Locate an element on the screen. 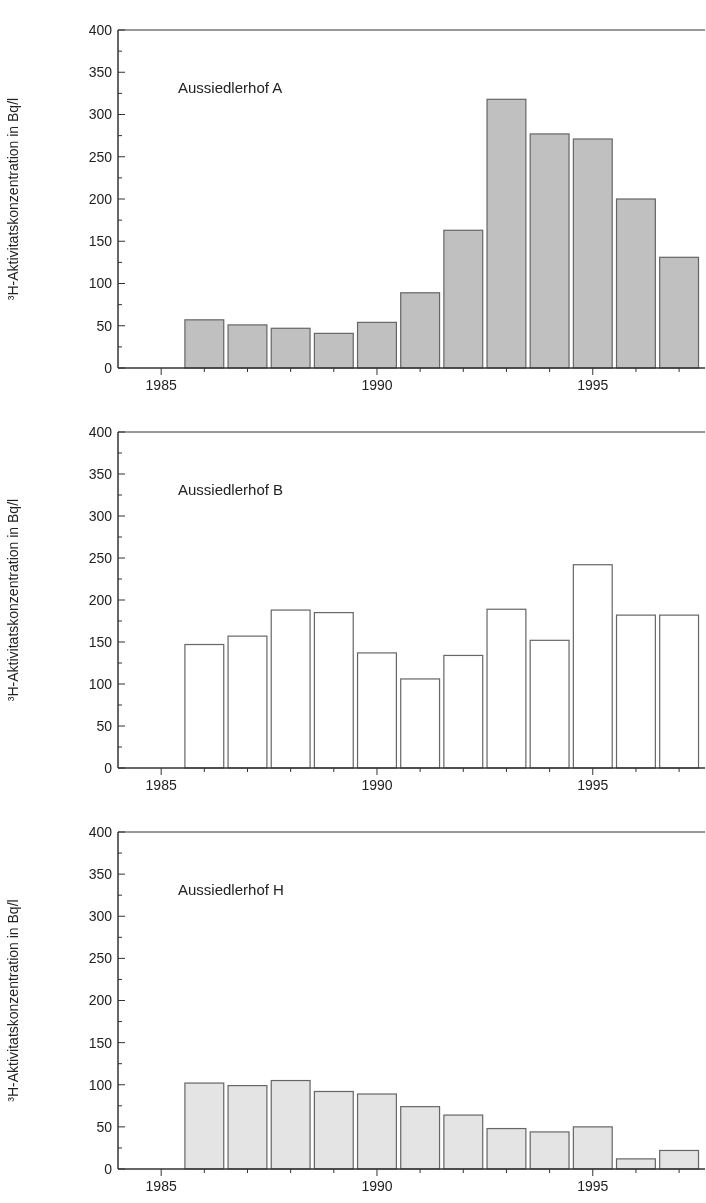  annotation: Aussiedlerhof H is located at coordinates (231, 889).